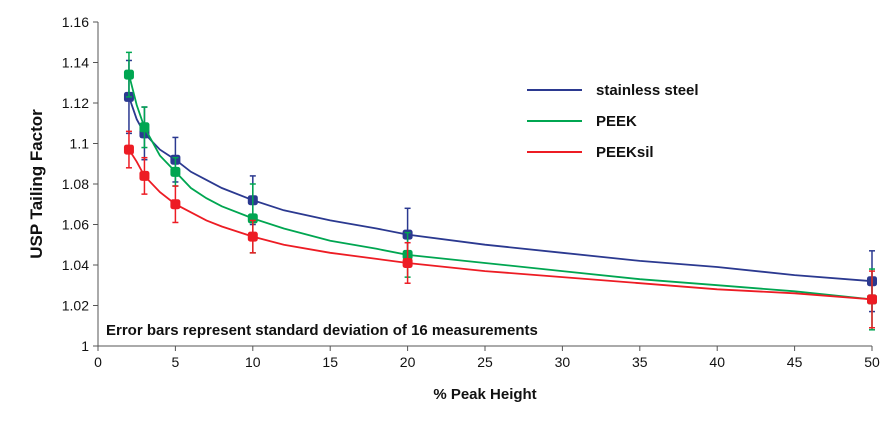 Image resolution: width=880 pixels, height=433 pixels. I want to click on x-ticks: 0 5 10 15 20 25 30 35 40 45 50, so click(487, 358).